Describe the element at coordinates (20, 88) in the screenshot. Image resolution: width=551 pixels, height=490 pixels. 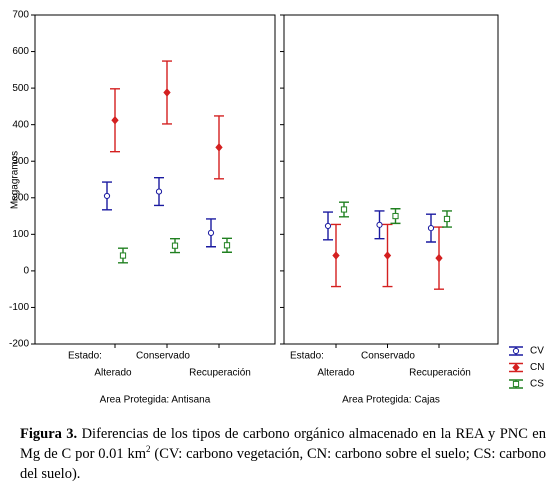
I see `y-tick-label: 500` at that location.